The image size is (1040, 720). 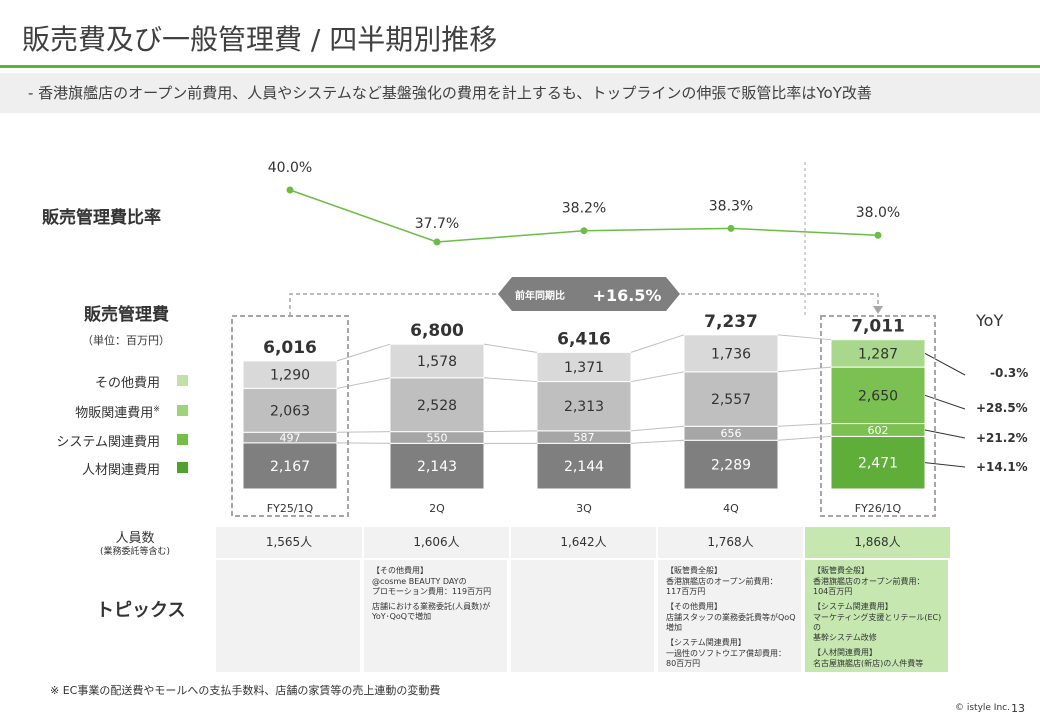 I want to click on bar-label-personnel: 2,471, so click(x=878, y=464).